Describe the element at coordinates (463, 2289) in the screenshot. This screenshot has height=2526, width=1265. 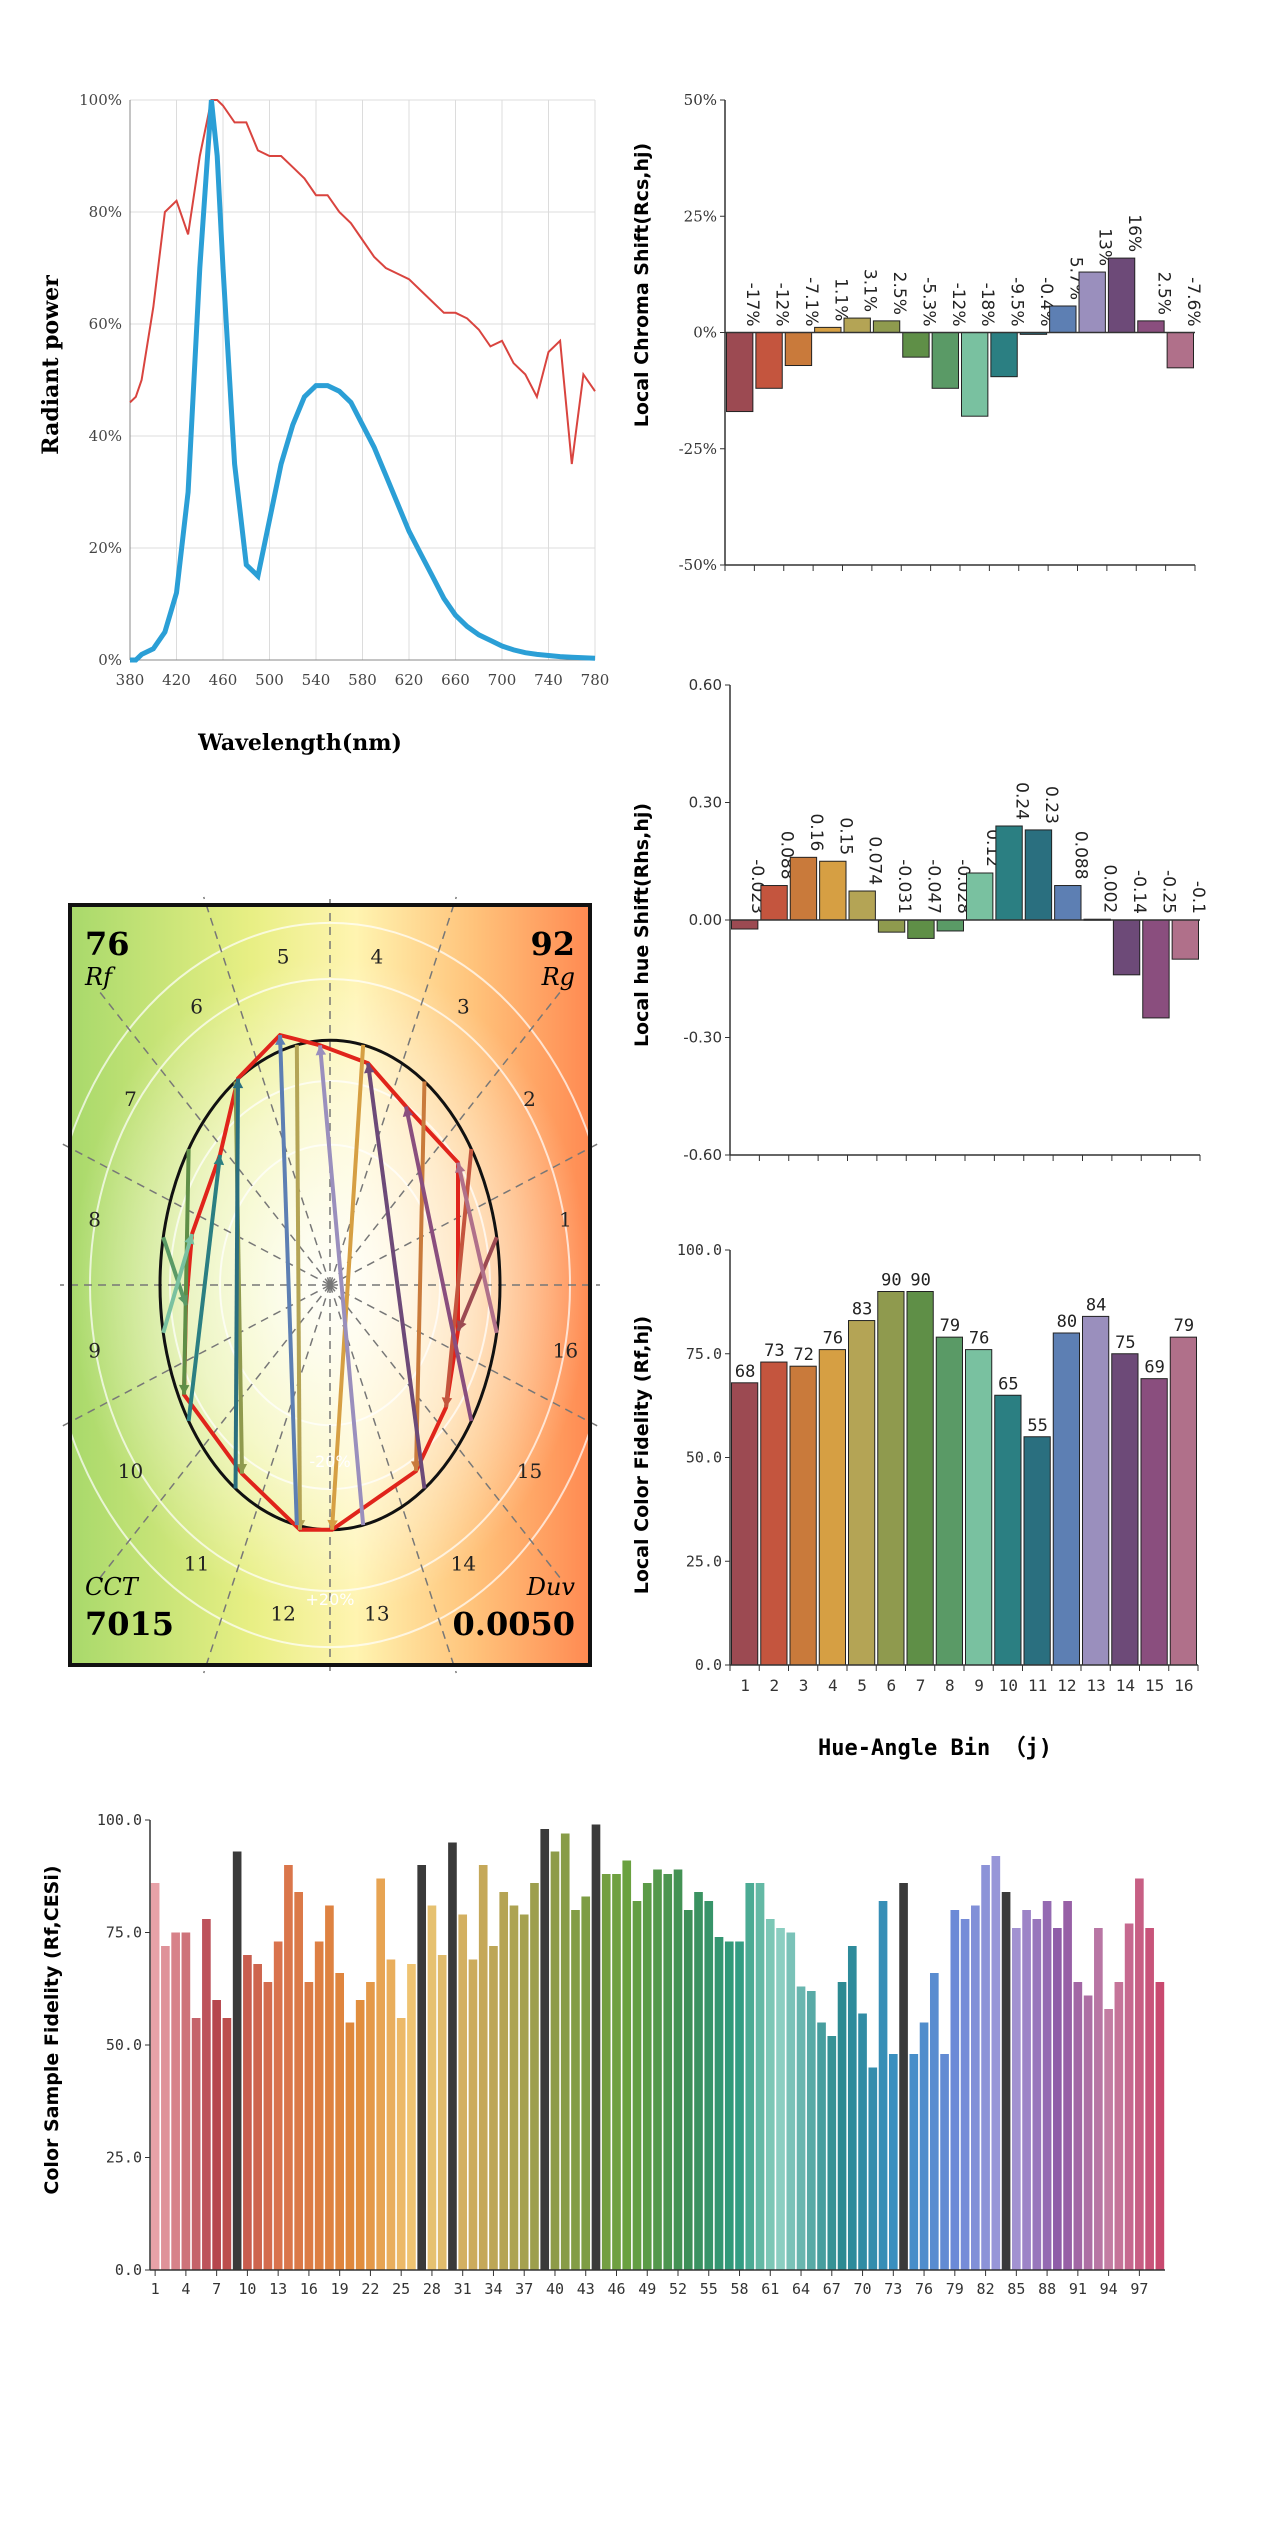
I see `sample-x-tick: 31` at that location.